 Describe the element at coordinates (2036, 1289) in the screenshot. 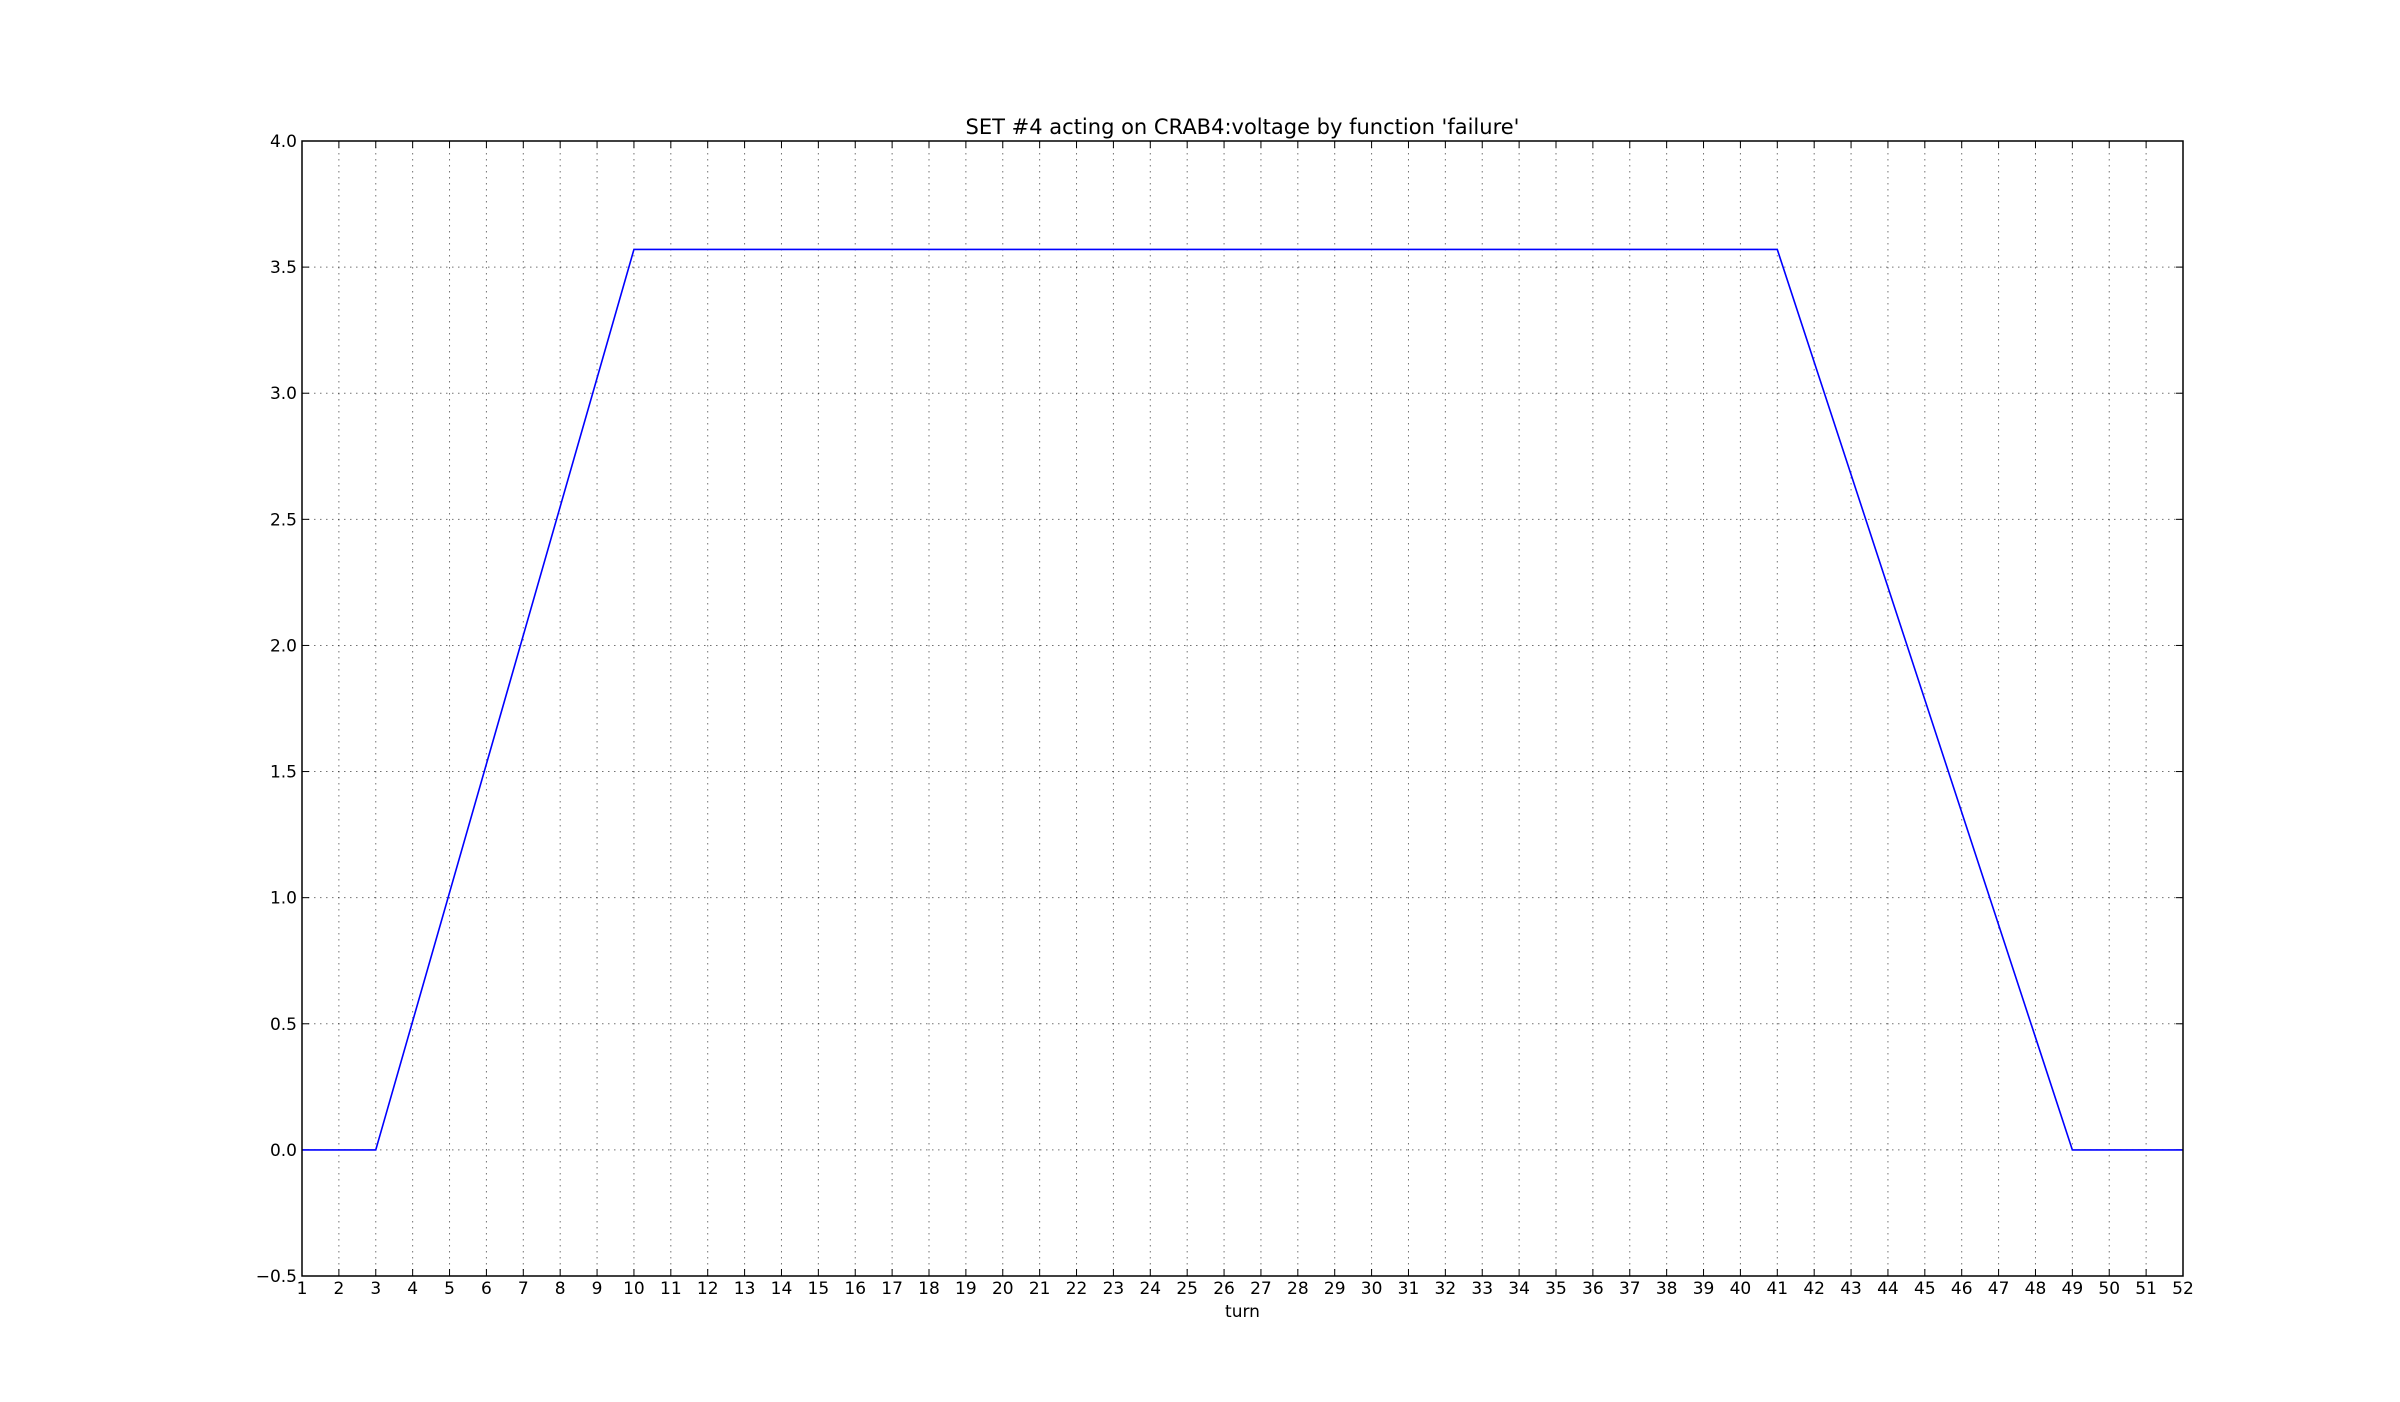

I see `x-tick-label: 48` at that location.